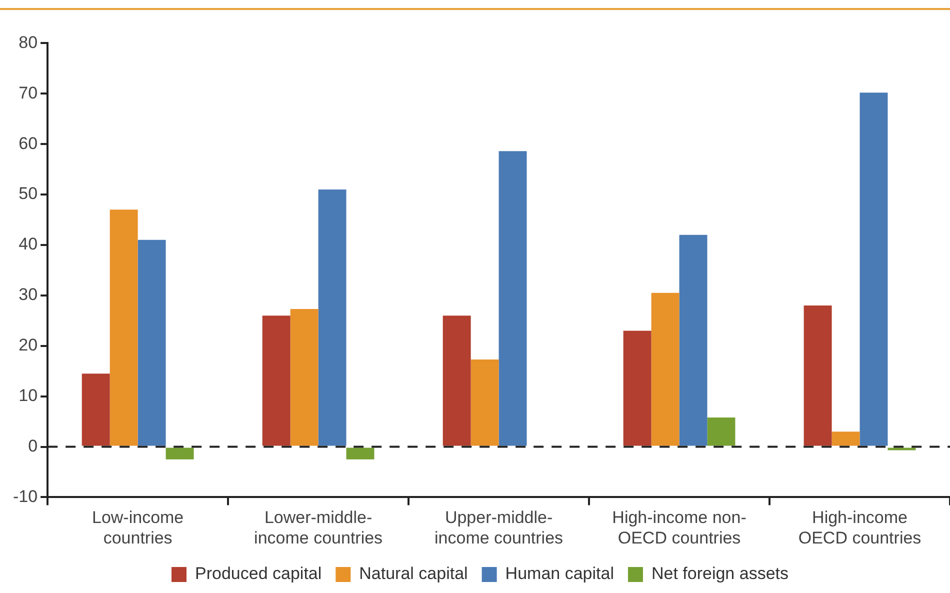 This screenshot has width=950, height=593. I want to click on legend-label: Produced capital, so click(258, 574).